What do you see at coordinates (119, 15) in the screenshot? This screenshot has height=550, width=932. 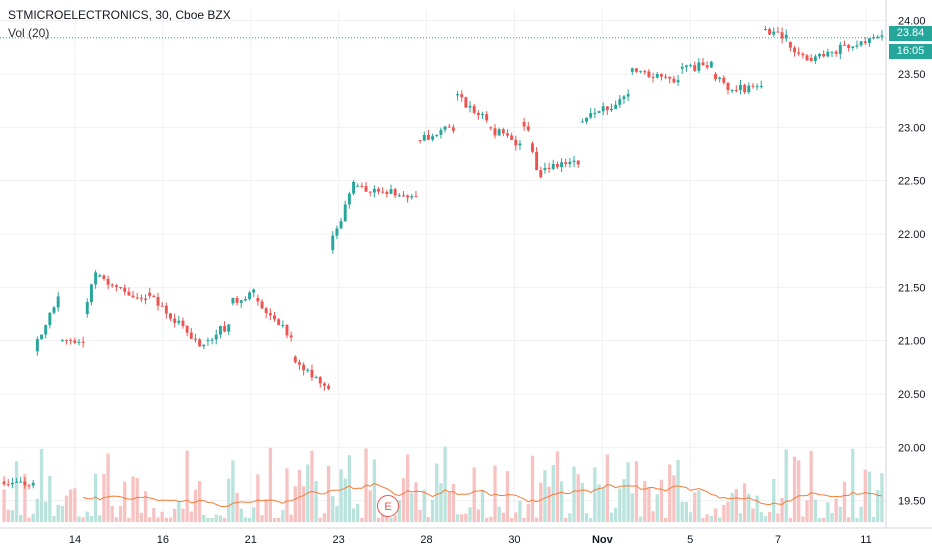 I see `symbol-title: STMICROELECTRONICS, 30, Cboe BZX` at bounding box center [119, 15].